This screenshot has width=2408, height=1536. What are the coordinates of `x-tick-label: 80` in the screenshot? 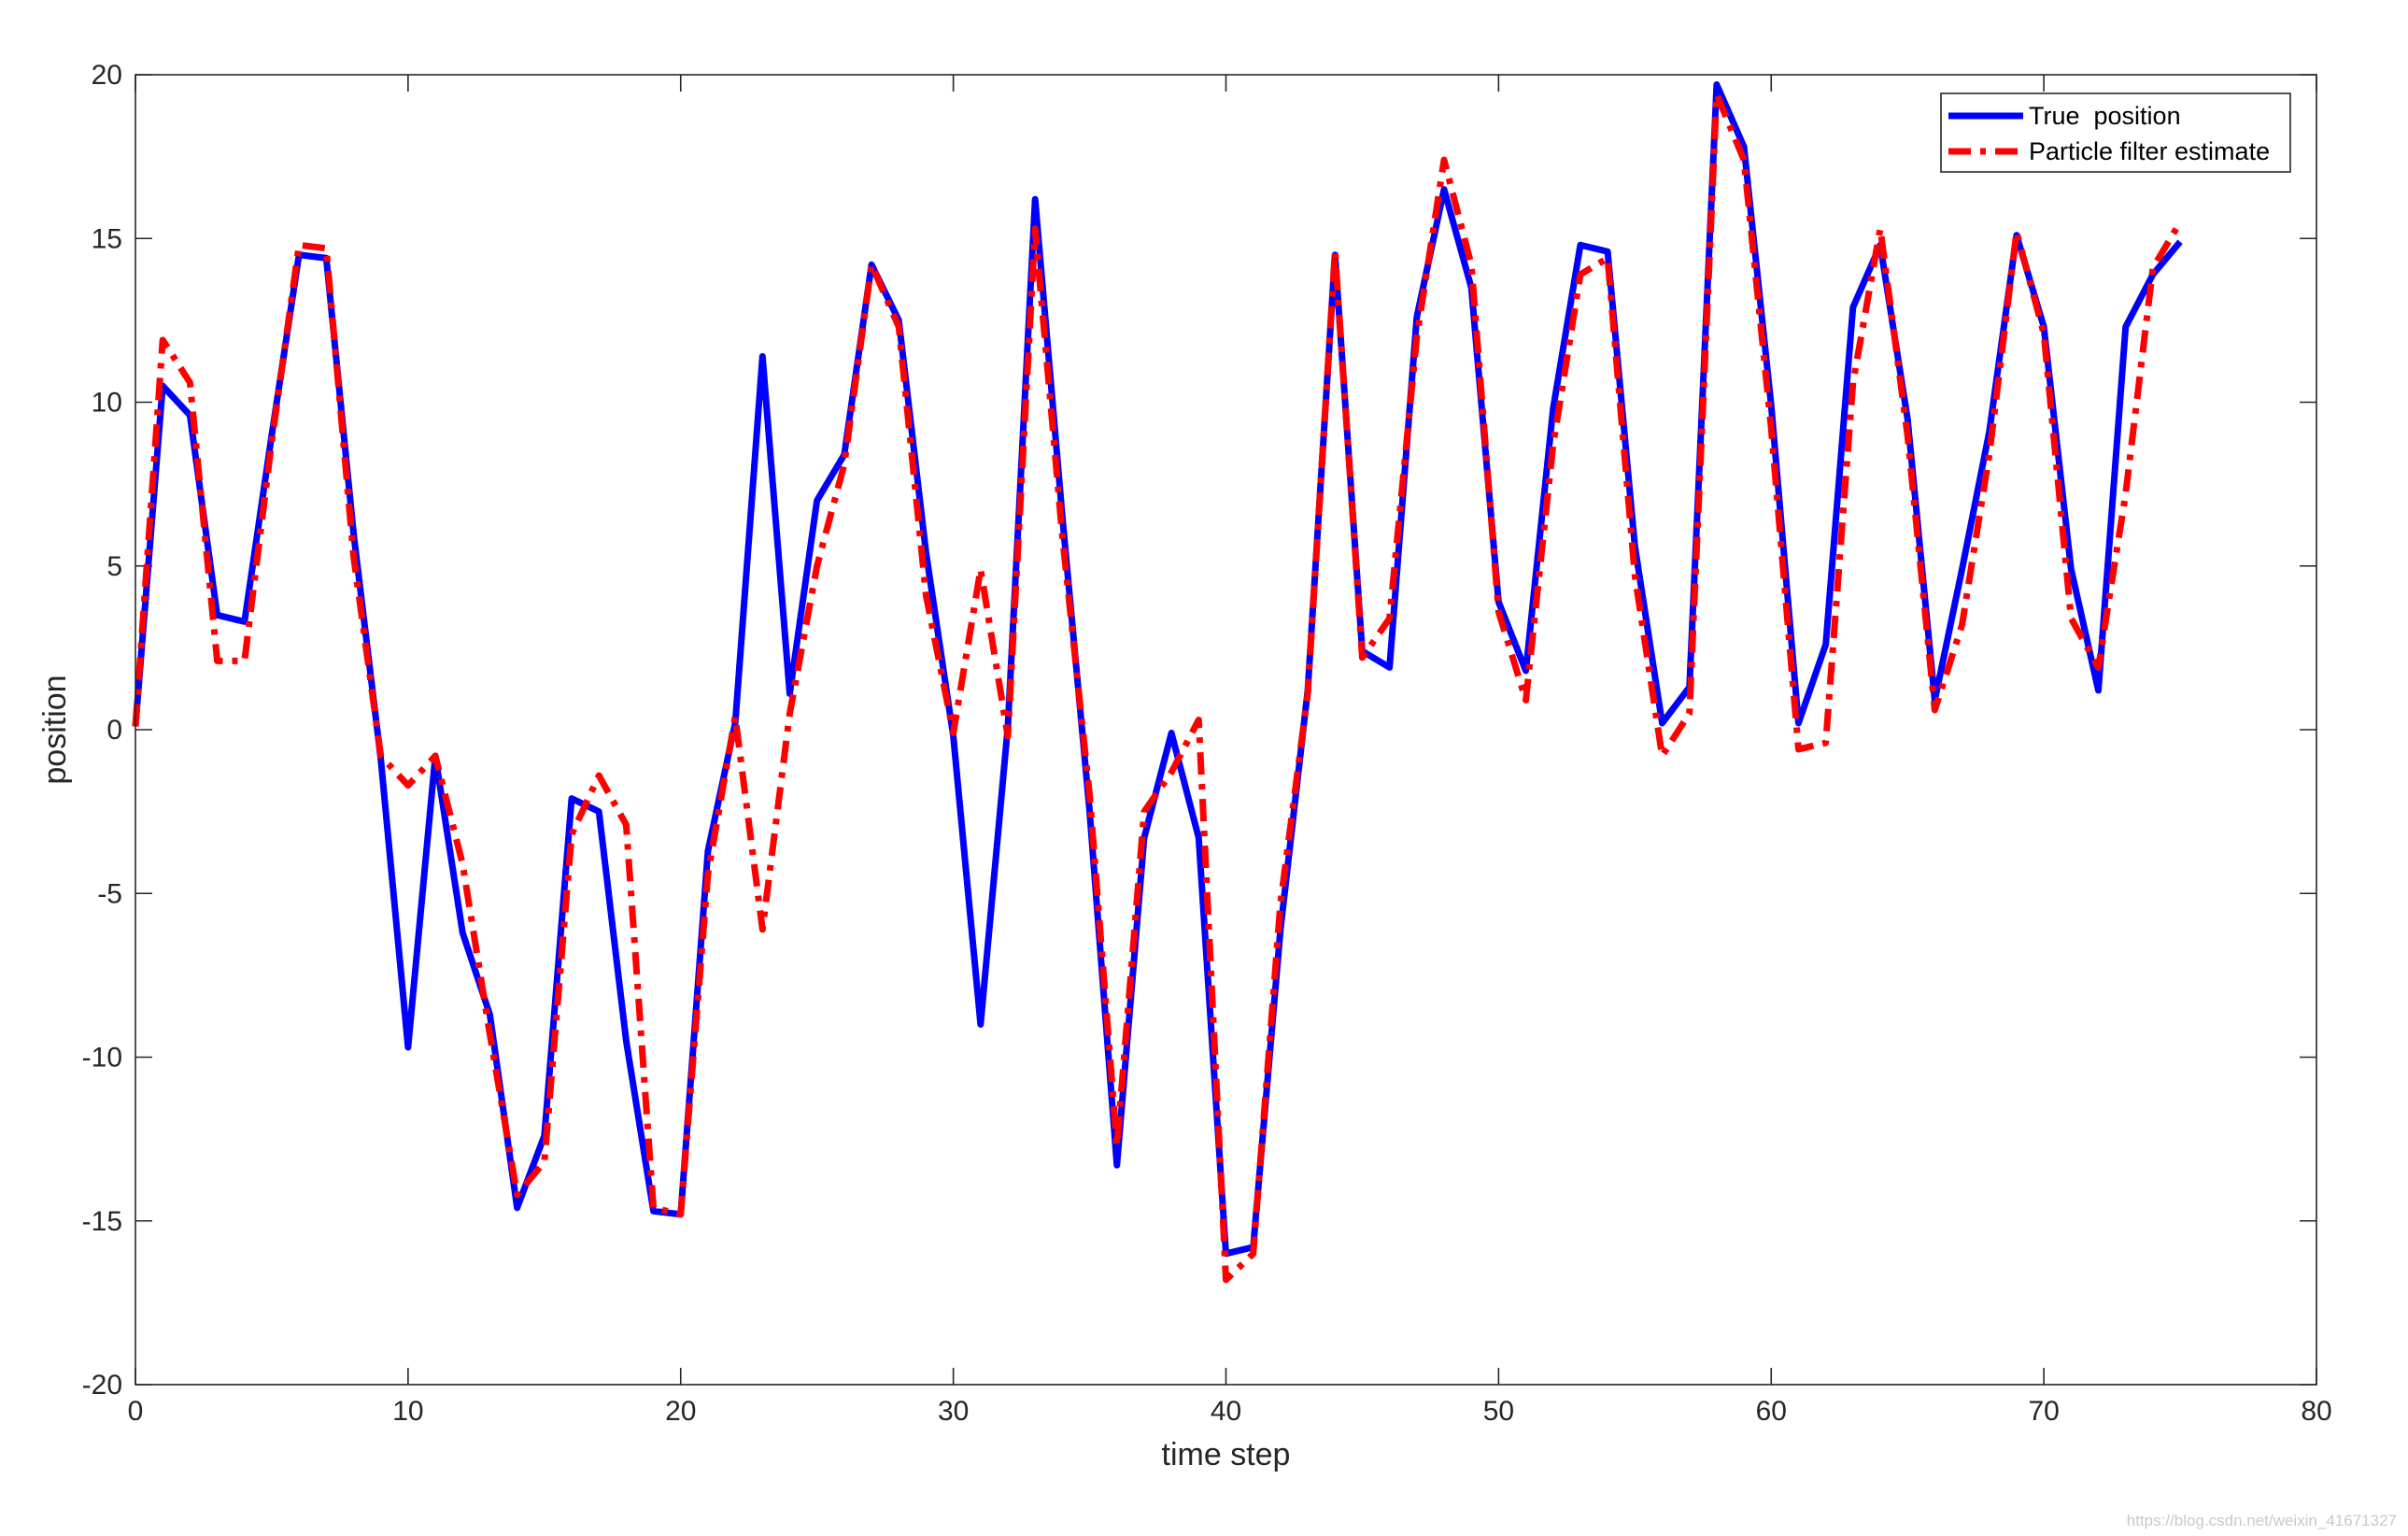 It's located at (2316, 1411).